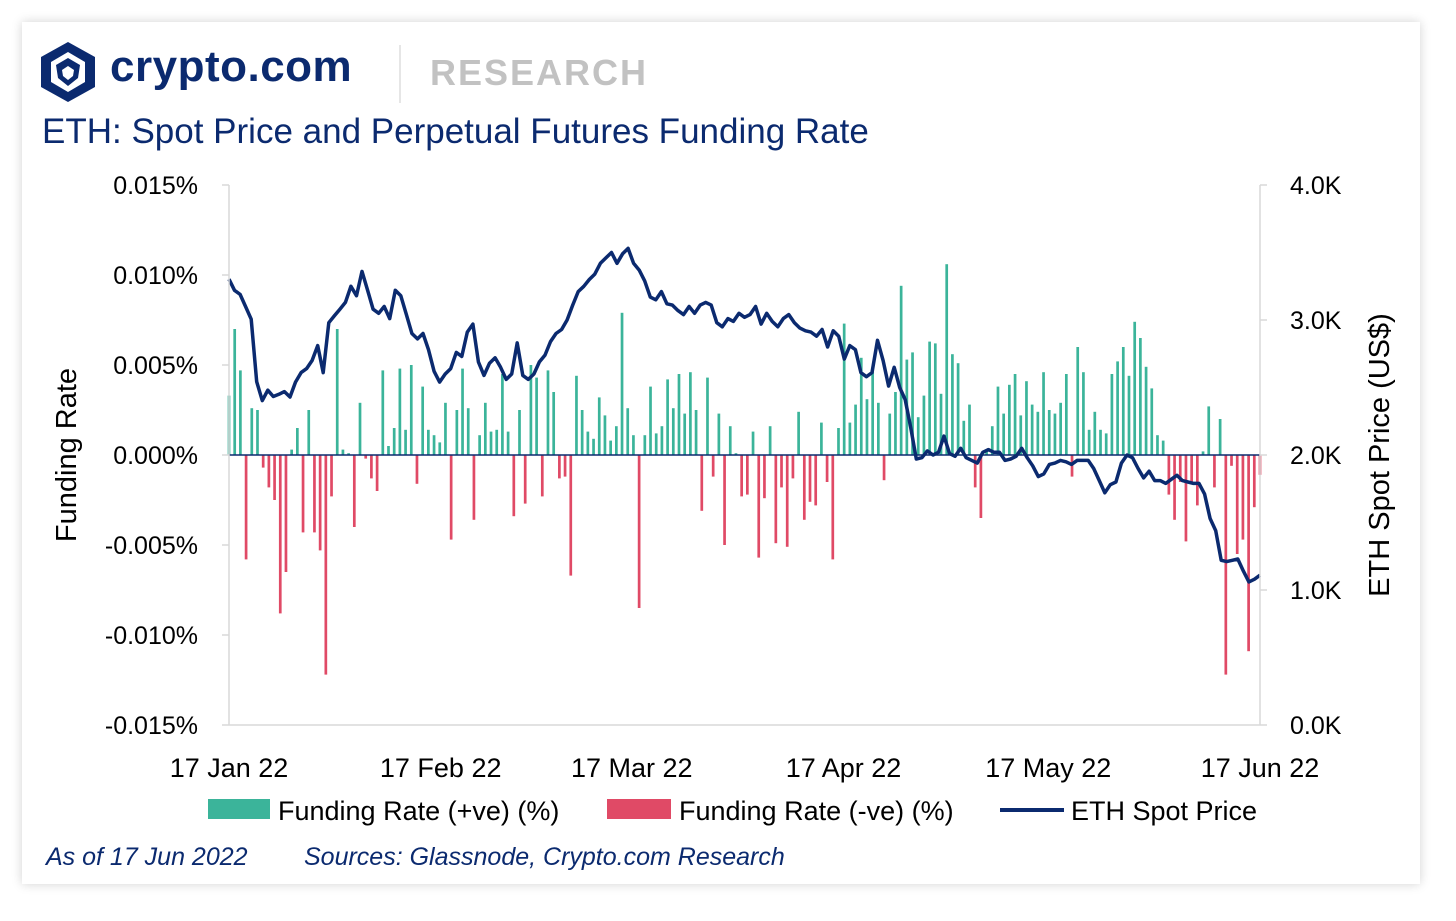  Describe the element at coordinates (441, 768) in the screenshot. I see `x-tick-label: 17 Feb 22` at that location.